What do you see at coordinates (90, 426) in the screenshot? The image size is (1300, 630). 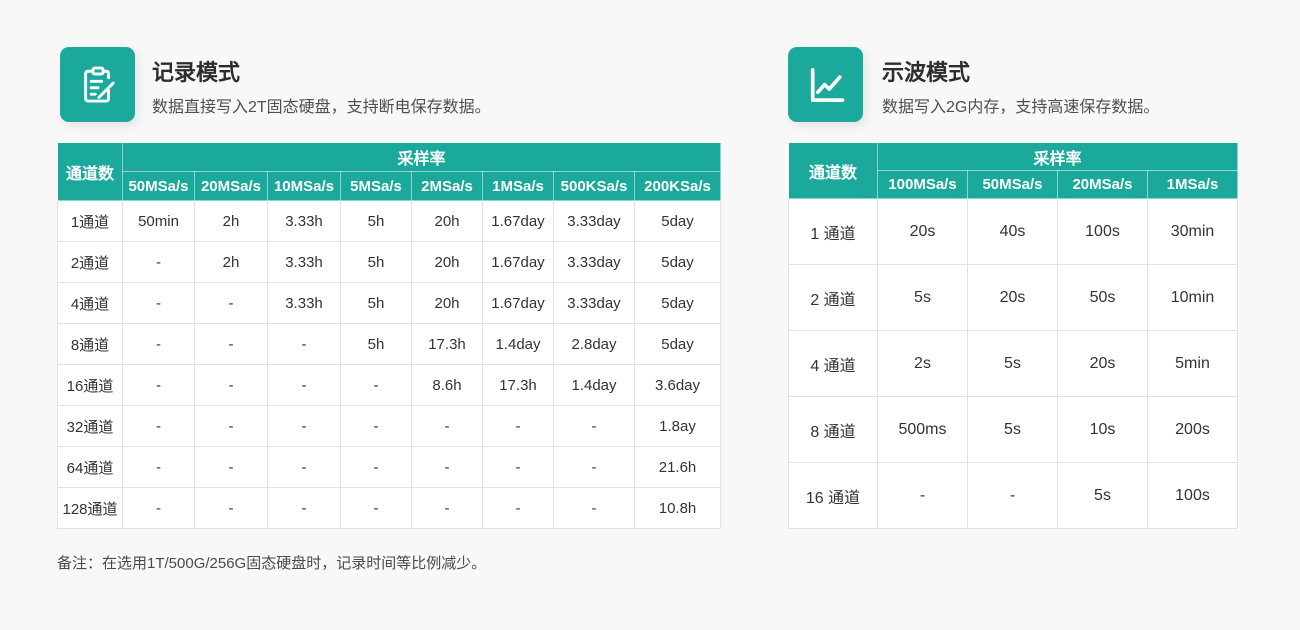 I see `channel-cell: 32通道` at bounding box center [90, 426].